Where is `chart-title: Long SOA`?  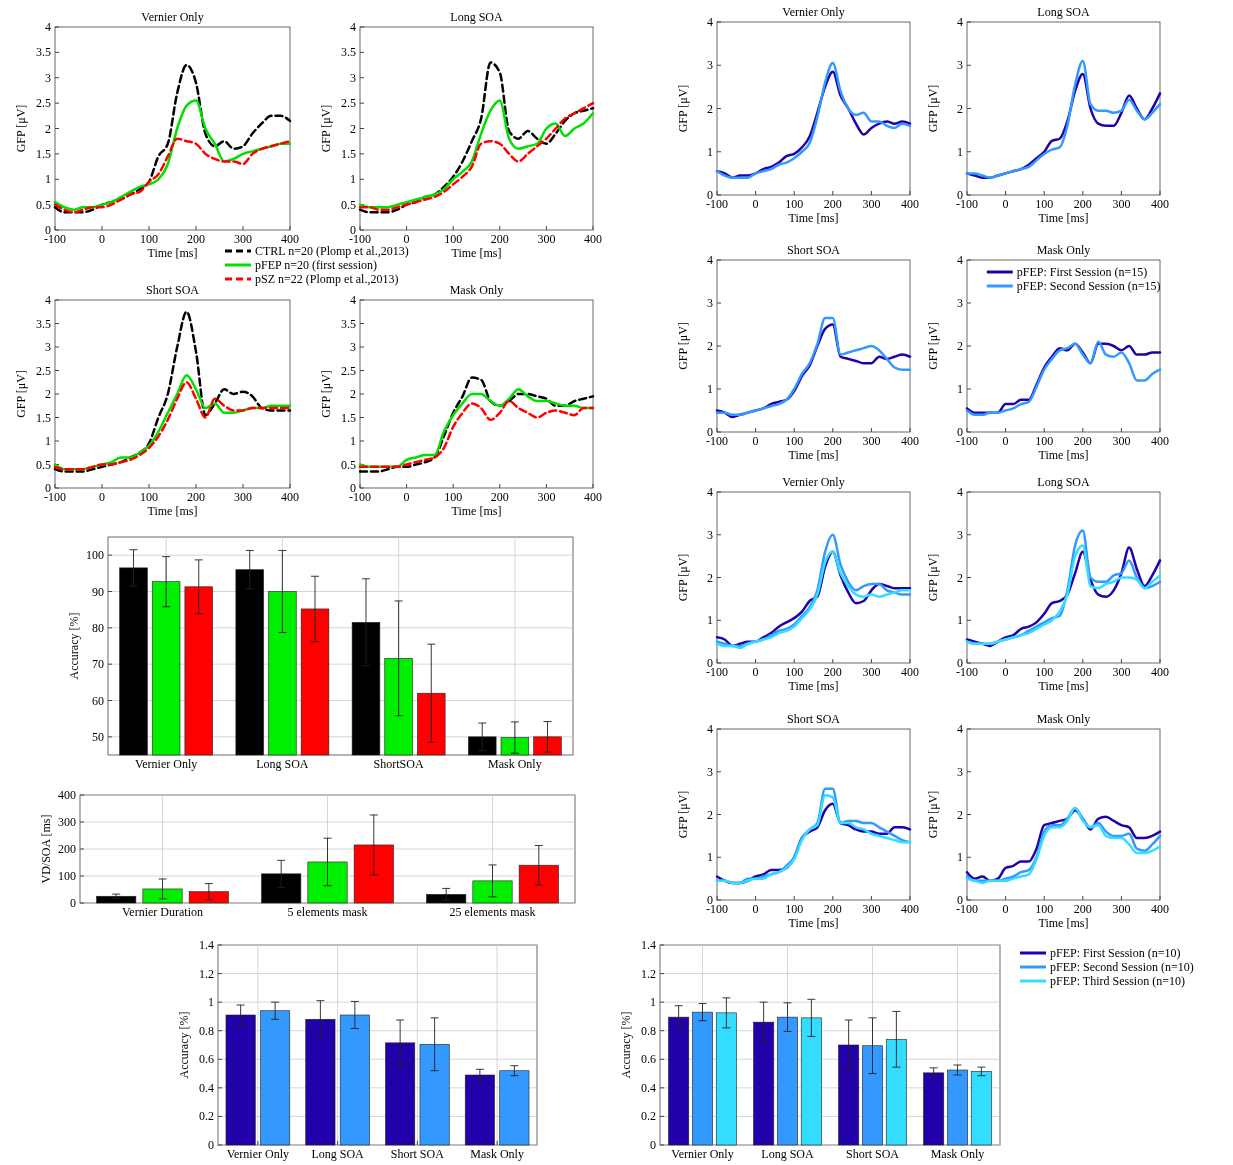
chart-title: Long SOA is located at coordinates (1063, 12).